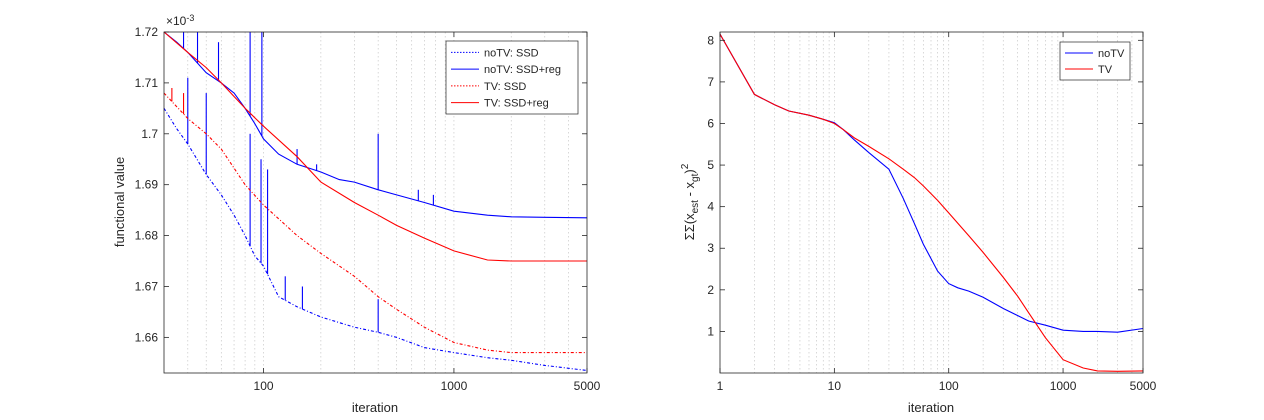  Describe the element at coordinates (147, 32) in the screenshot. I see `y-tick-label: 1.72` at that location.